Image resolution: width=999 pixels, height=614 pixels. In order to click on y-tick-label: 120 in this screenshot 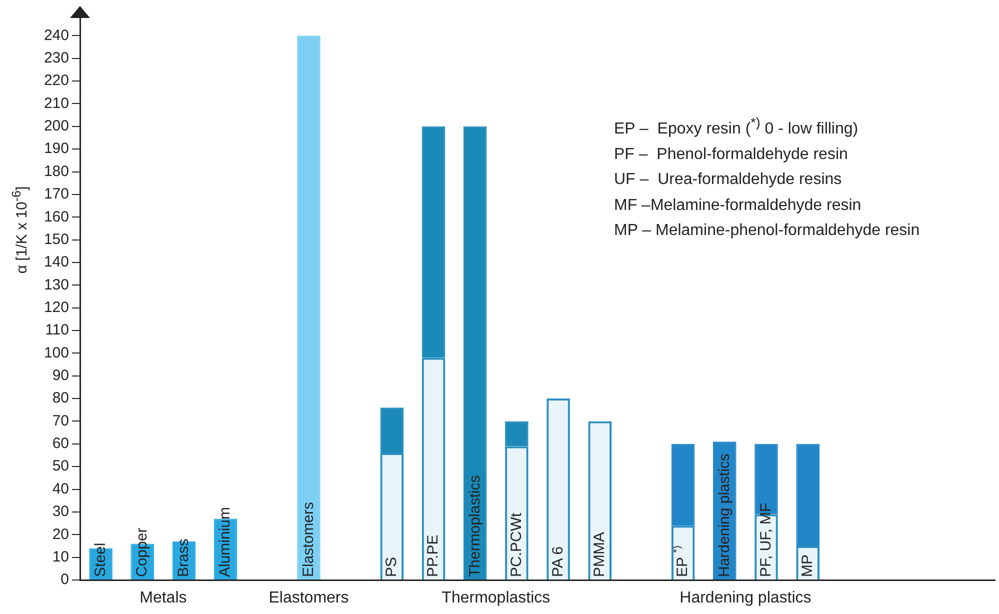, I will do `click(56, 307)`.